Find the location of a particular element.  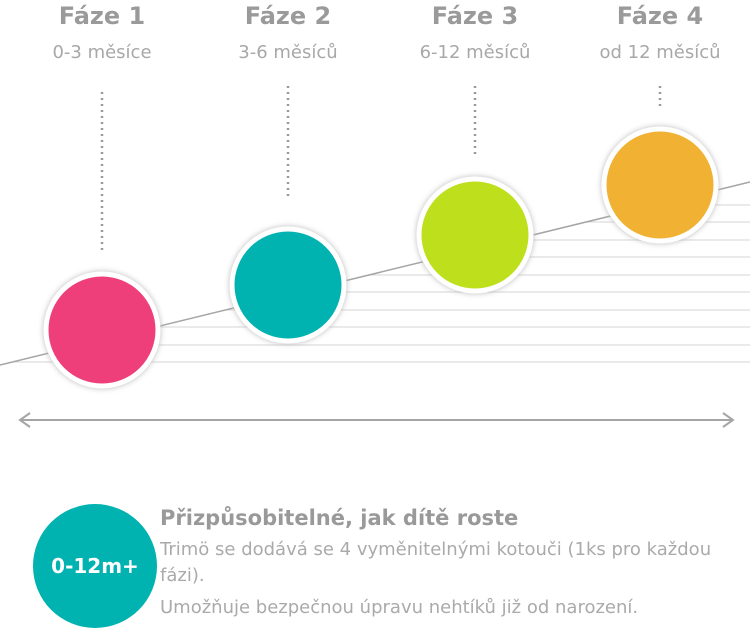

badge-label: 0-12m+ is located at coordinates (95, 566).